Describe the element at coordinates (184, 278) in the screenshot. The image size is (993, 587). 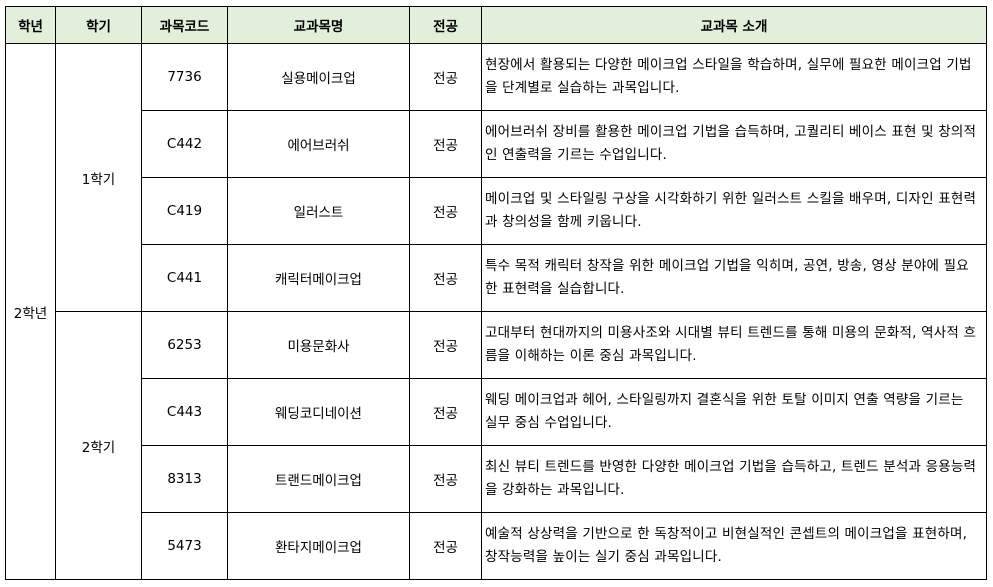
I see `course-code: C441` at that location.